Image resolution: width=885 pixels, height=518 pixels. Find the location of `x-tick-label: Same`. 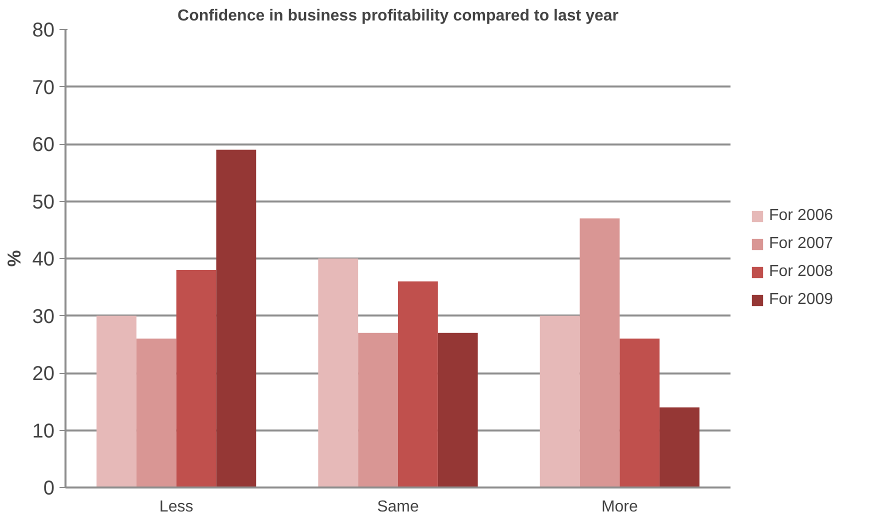

x-tick-label: Same is located at coordinates (398, 507).